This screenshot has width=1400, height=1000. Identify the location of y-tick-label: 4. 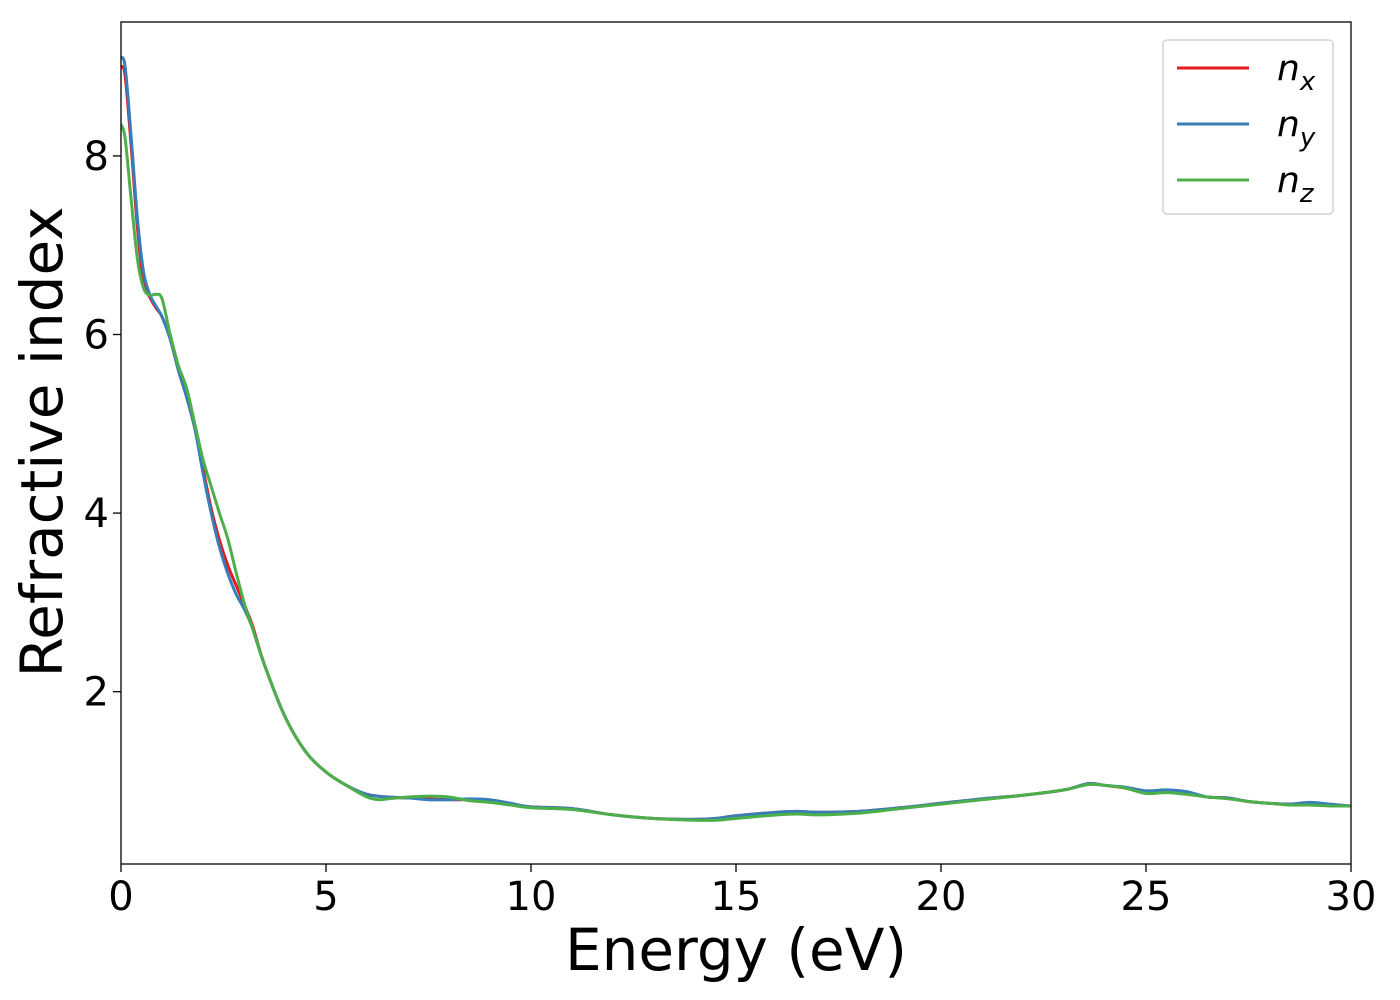
(96, 514).